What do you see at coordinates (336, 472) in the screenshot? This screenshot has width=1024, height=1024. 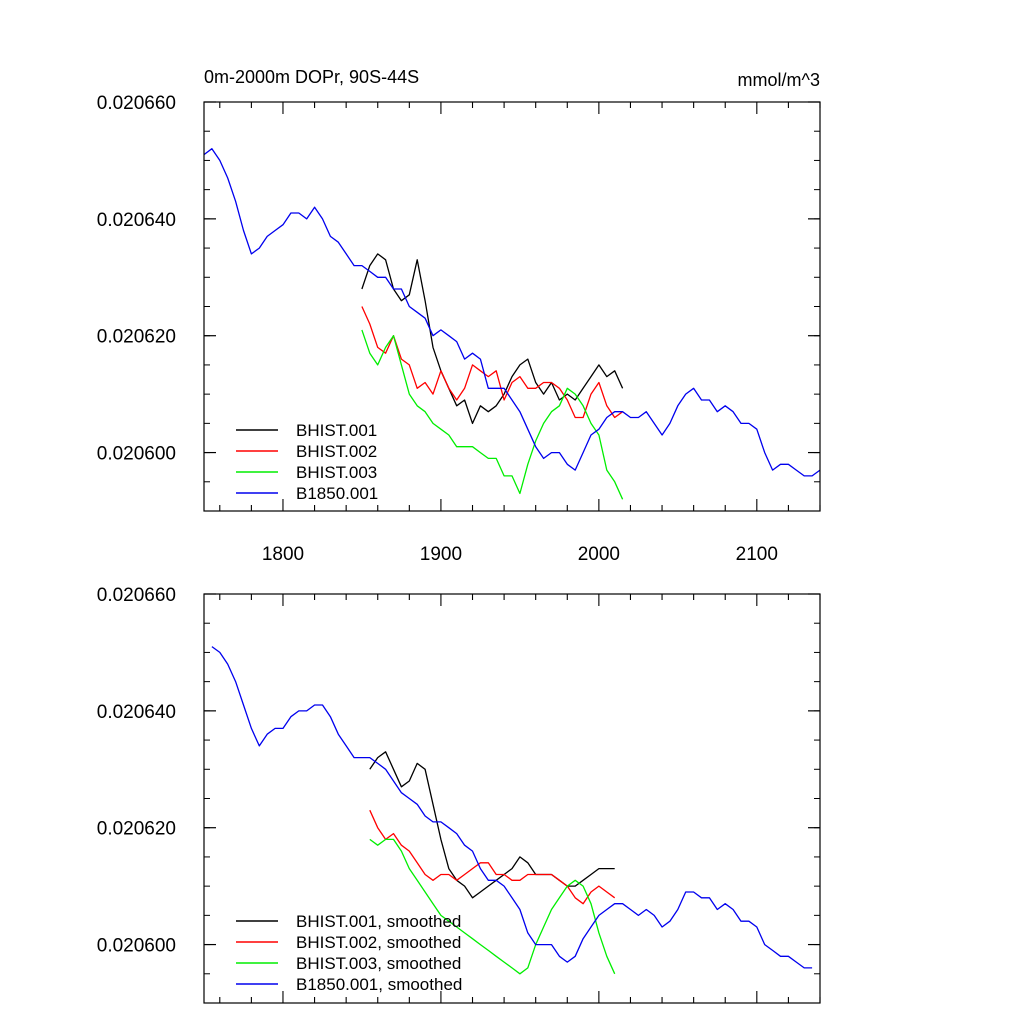 I see `legend-label: BHIST.003` at bounding box center [336, 472].